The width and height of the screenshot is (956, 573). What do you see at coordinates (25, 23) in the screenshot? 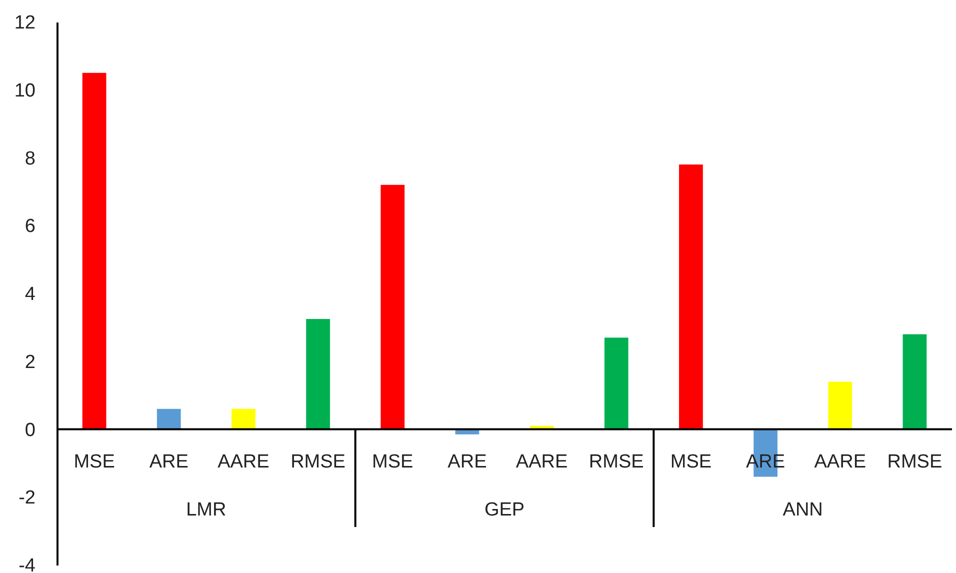
I see `y-tick-label: 12` at bounding box center [25, 23].